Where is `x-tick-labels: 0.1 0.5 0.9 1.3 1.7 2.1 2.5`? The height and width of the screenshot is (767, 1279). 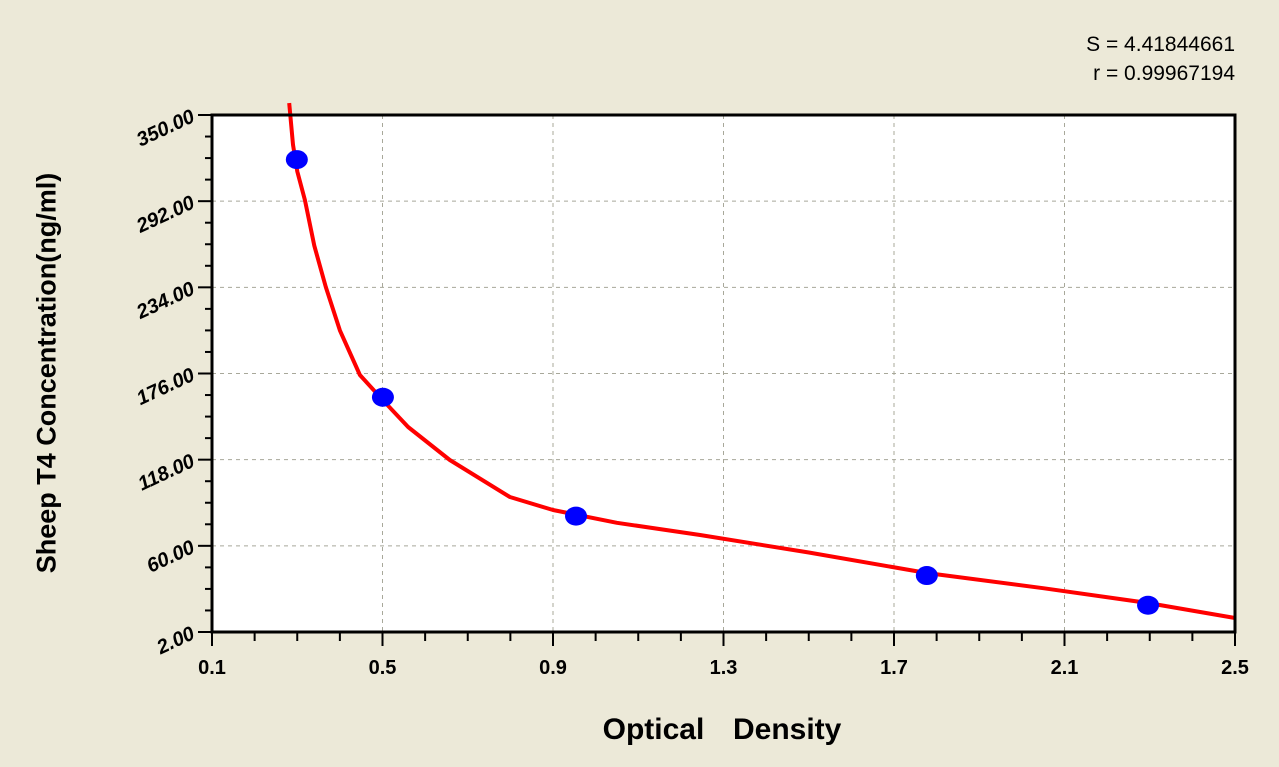 x-tick-labels: 0.1 0.5 0.9 1.3 1.7 2.1 2.5 is located at coordinates (723, 668).